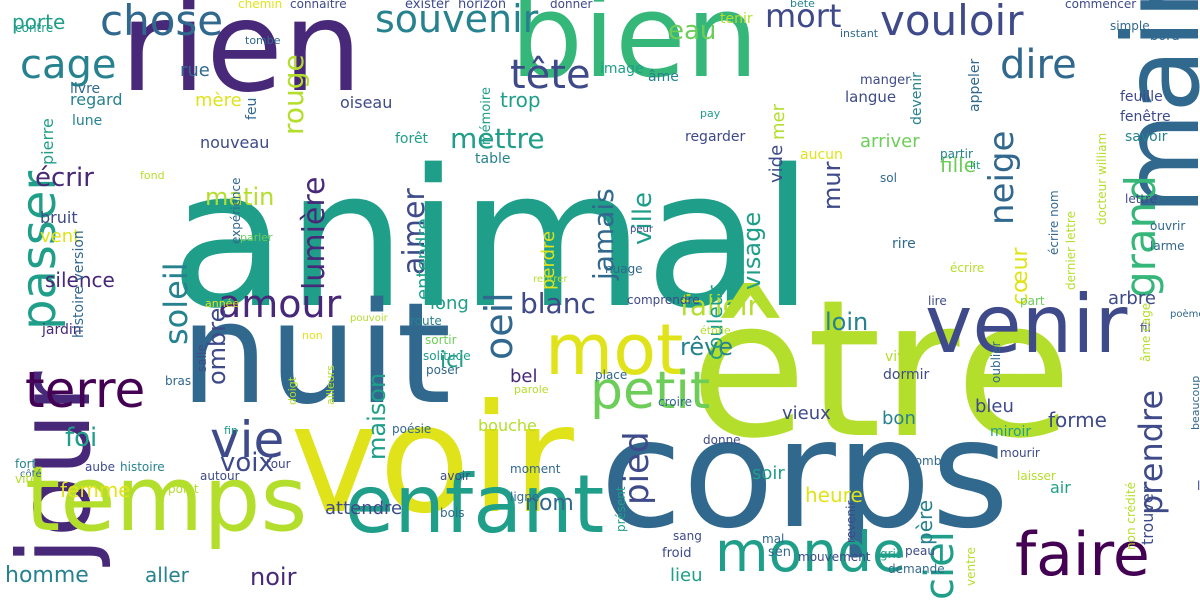  I want to click on word-levre: lèvre, so click(1198, 486).